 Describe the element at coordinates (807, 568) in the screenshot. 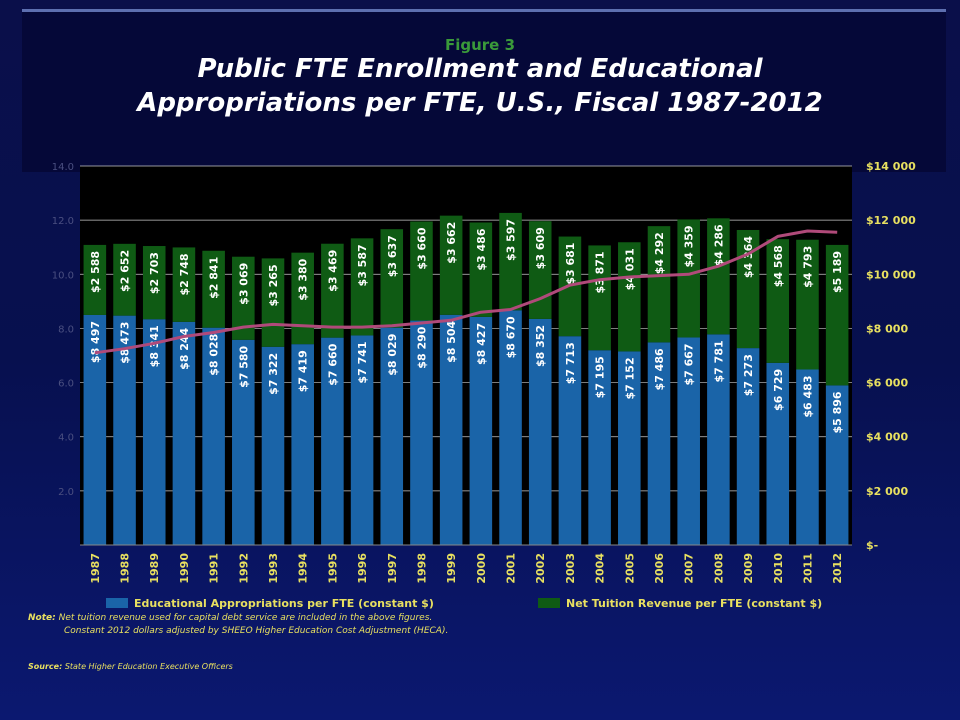

I see `x-axis-tick-label: 2011` at that location.